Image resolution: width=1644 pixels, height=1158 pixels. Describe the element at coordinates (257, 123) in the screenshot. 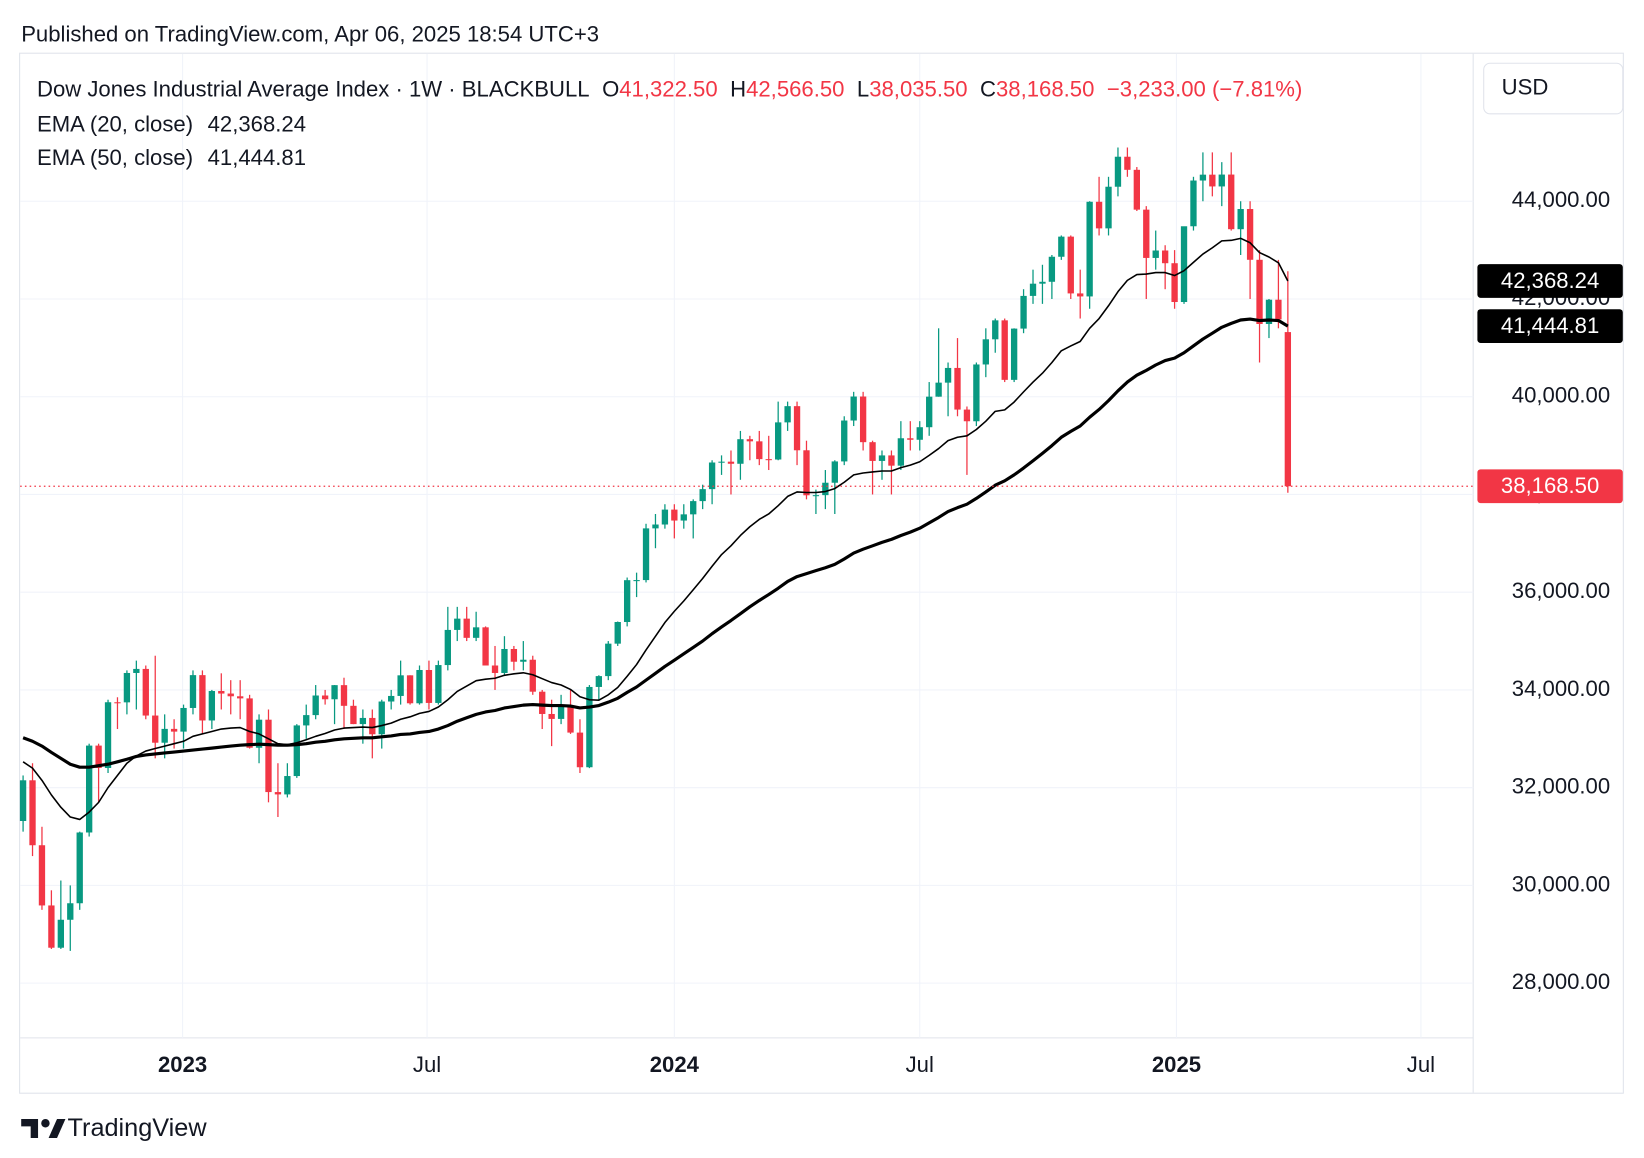

I see `legend-value: 42,368.24` at that location.